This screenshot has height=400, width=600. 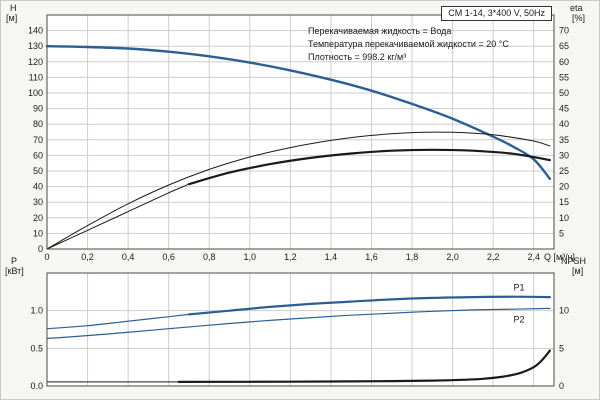 What do you see at coordinates (380, 31) in the screenshot?
I see `info-line-liquid: Перекачиваемая жидкость = Вода` at bounding box center [380, 31].